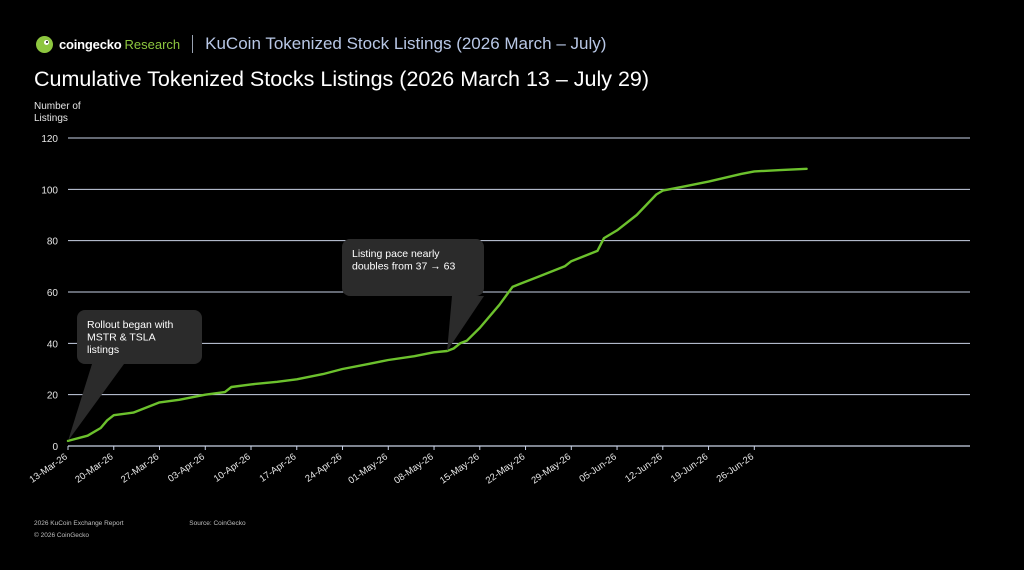 The height and width of the screenshot is (570, 1024). What do you see at coordinates (460, 468) in the screenshot?
I see `x-tick-label: 15-May-26` at bounding box center [460, 468].